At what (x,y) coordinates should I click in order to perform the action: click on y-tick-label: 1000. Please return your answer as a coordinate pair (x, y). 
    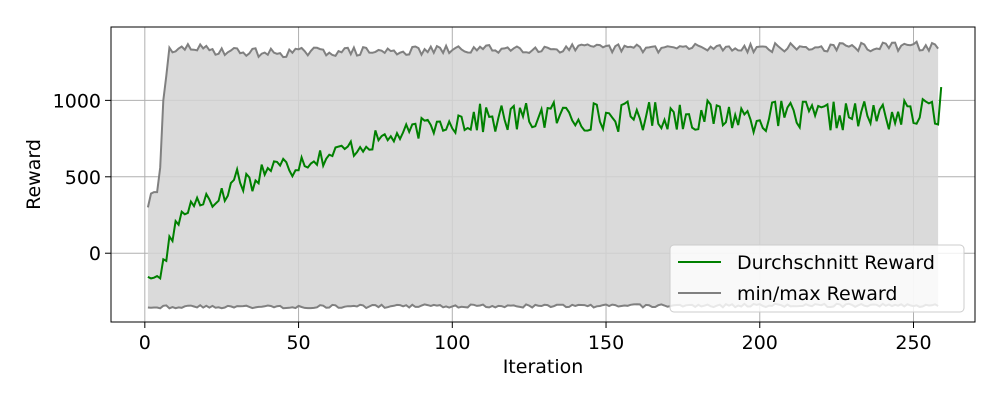
    Looking at the image, I should click on (77, 101).